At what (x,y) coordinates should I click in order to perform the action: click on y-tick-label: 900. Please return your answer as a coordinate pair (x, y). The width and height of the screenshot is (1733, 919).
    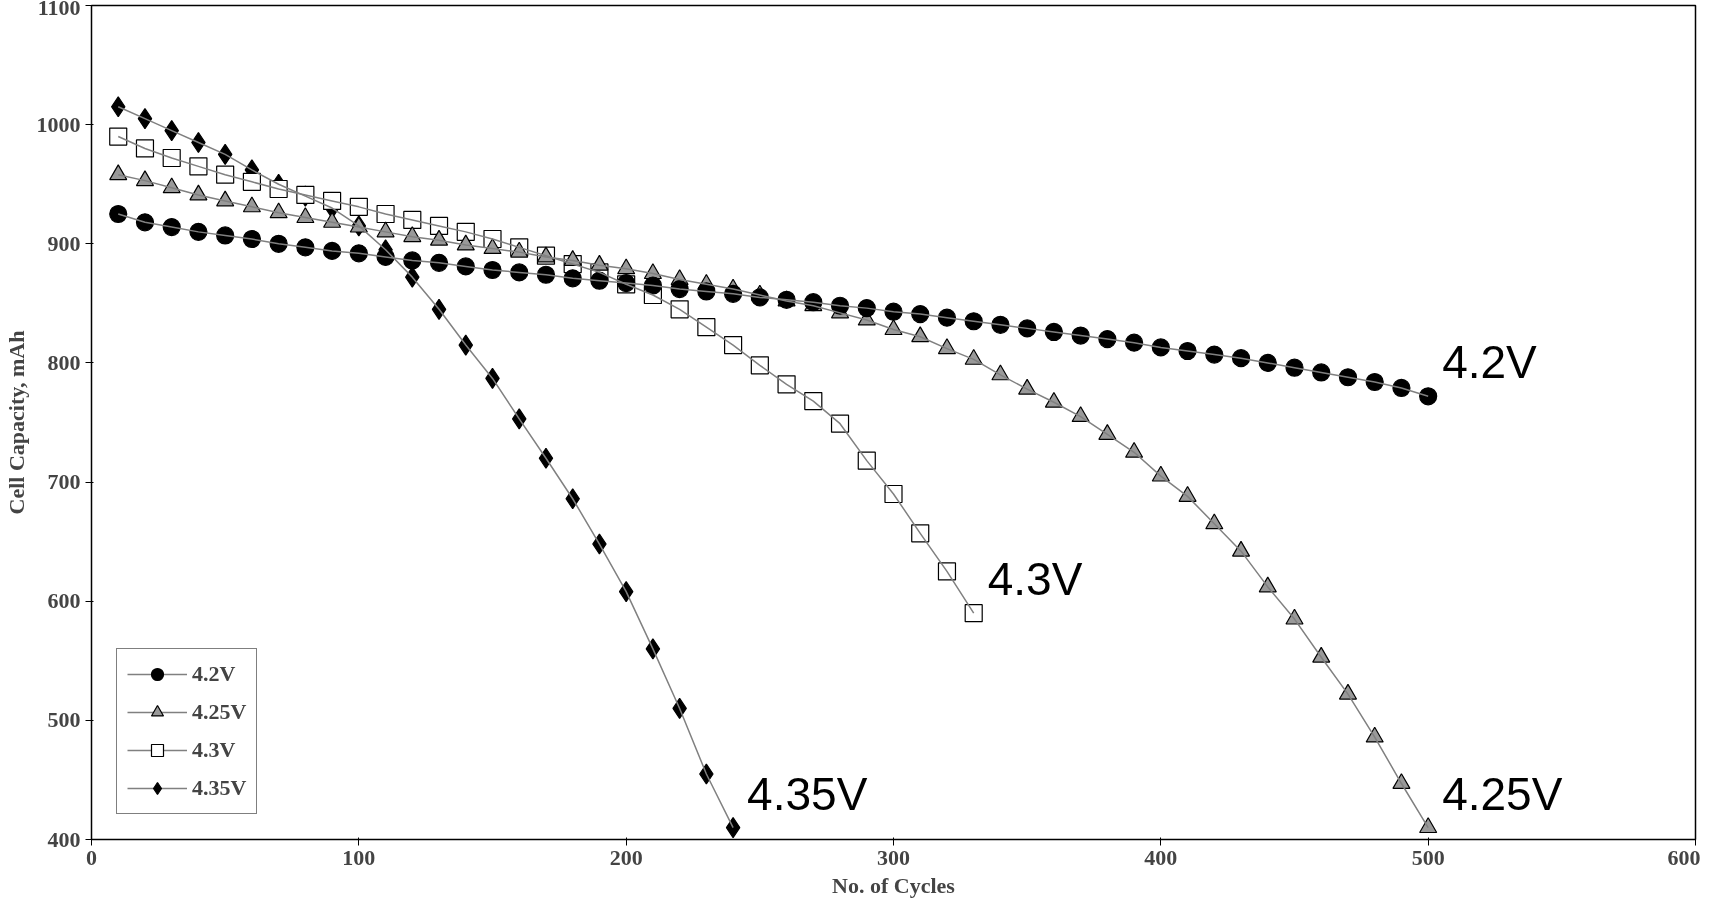
    Looking at the image, I should click on (64, 243).